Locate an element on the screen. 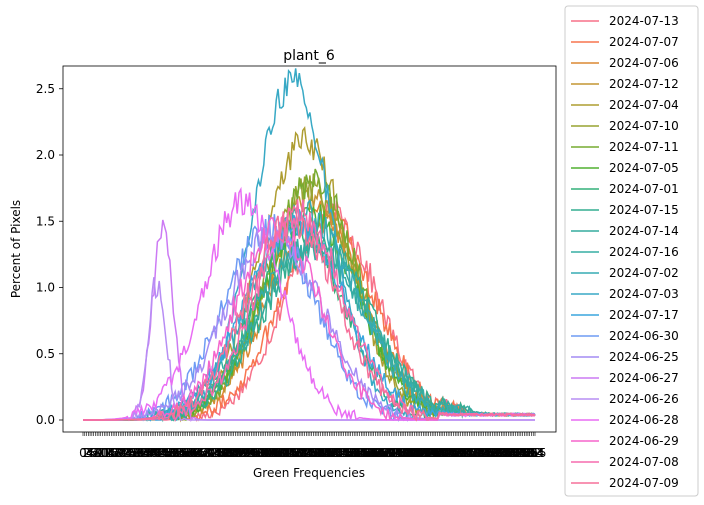 The image size is (704, 505). x-tick-label: 111 is located at coordinates (279, 453).